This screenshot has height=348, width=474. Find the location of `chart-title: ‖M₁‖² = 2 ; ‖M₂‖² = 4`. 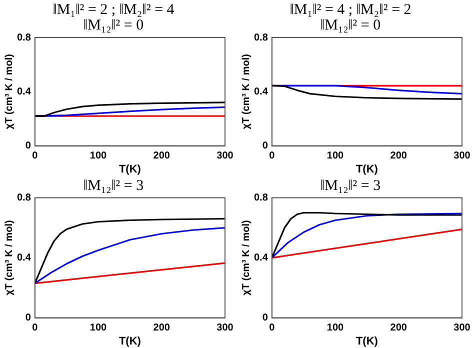

chart-title: ‖M₁‖² = 2 ; ‖M₂‖² = 4 is located at coordinates (113, 10).